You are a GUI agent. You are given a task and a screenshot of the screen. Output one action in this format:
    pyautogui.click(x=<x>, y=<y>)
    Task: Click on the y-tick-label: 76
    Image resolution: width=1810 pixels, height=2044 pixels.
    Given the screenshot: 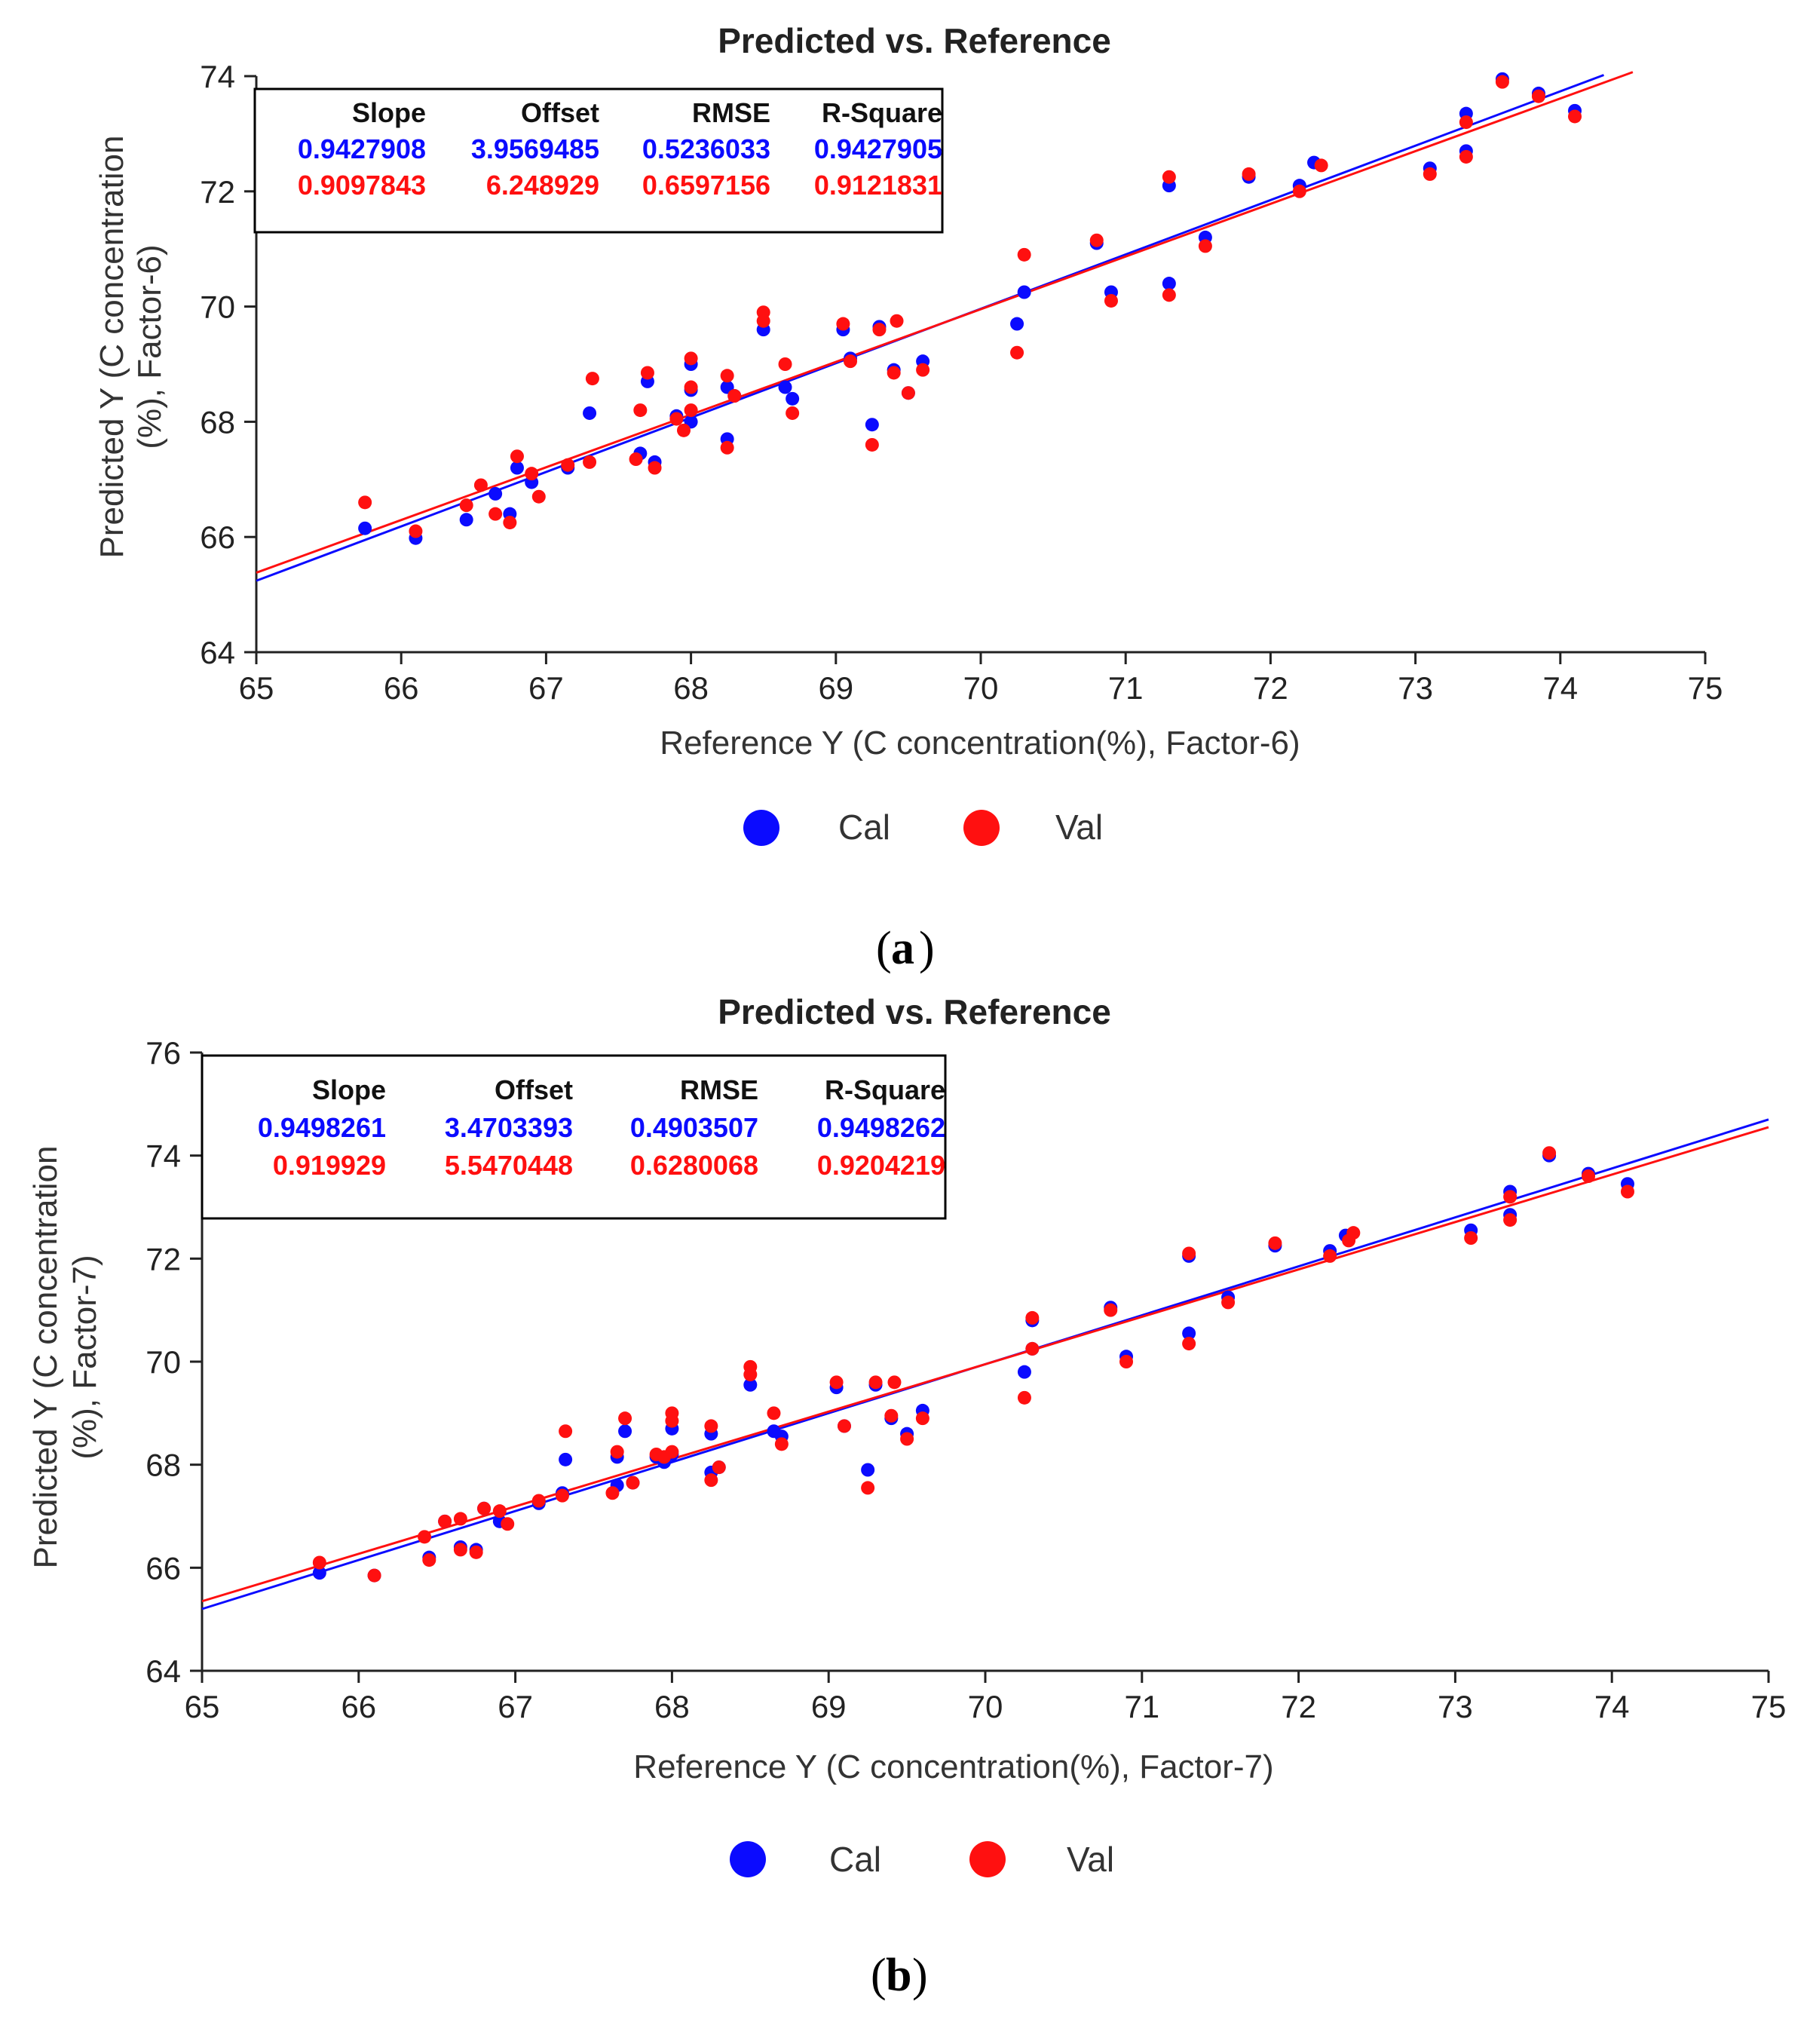 What is the action you would take?
    pyautogui.click(x=163, y=1053)
    